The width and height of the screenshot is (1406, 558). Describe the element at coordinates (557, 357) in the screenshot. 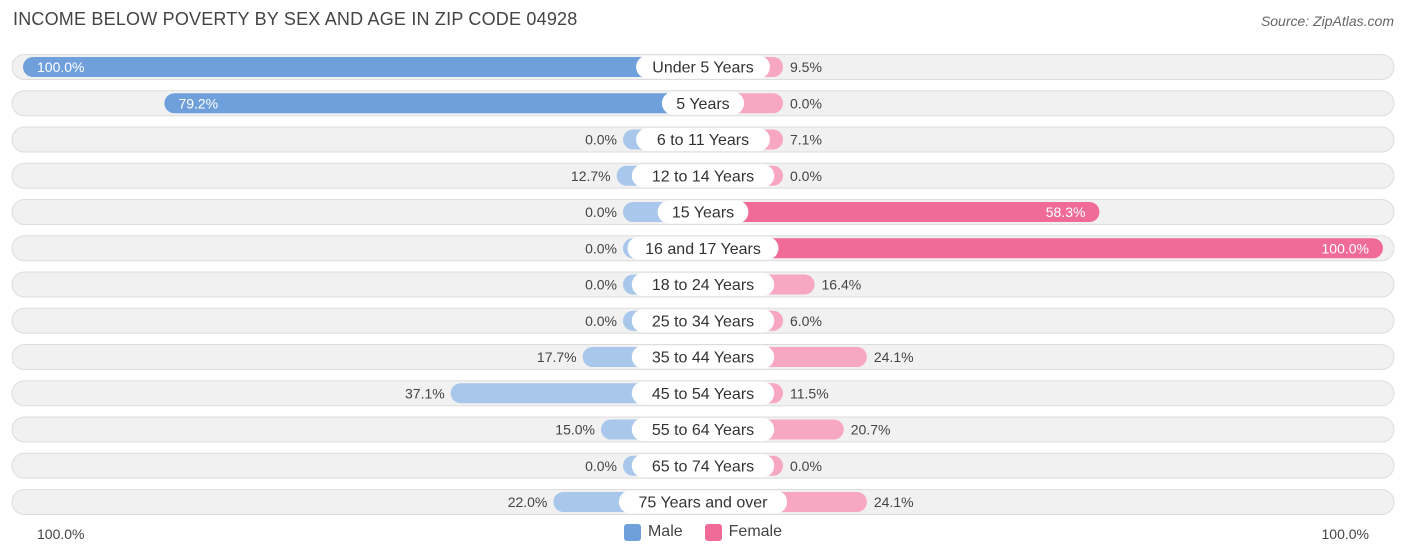

I see `male-value-label: 17.7%` at that location.